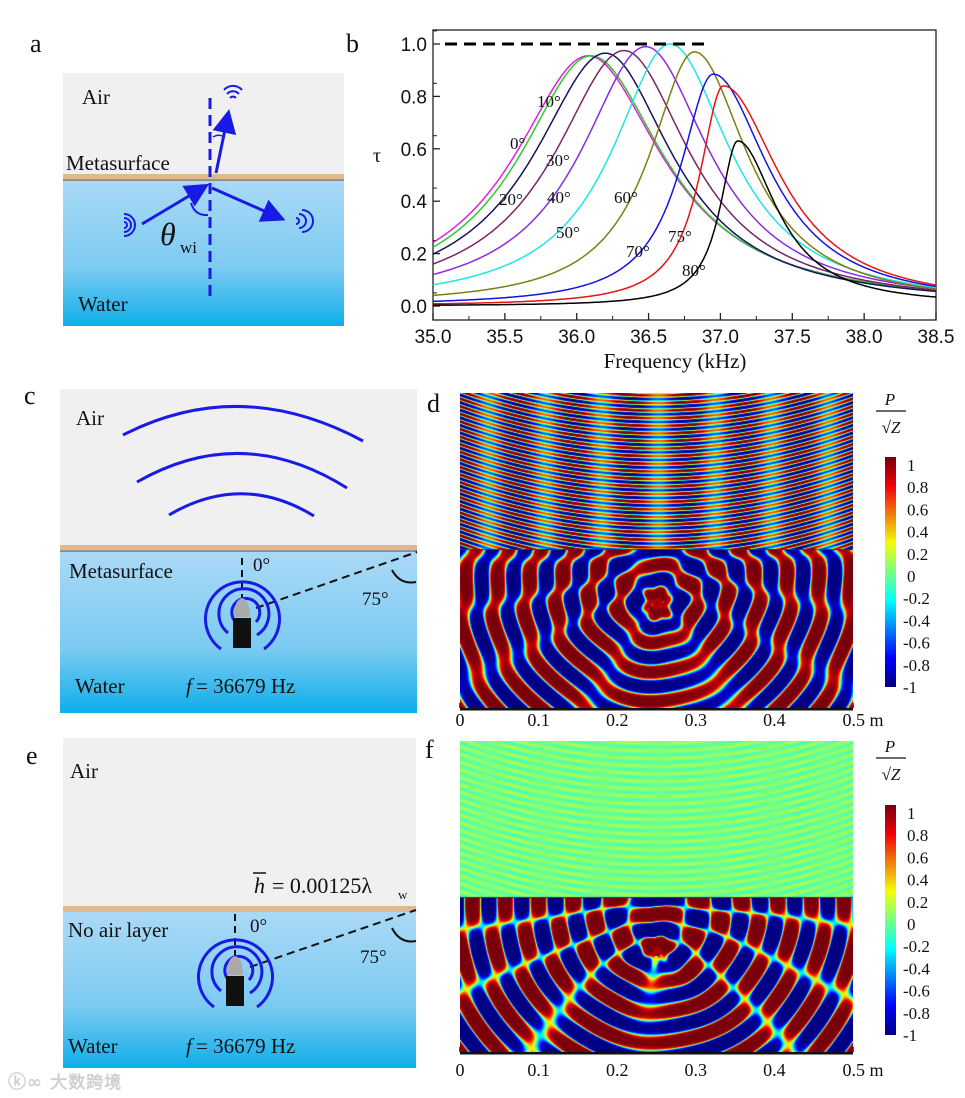  Describe the element at coordinates (864, 337) in the screenshot. I see `x-tick-label: 38.0` at that location.